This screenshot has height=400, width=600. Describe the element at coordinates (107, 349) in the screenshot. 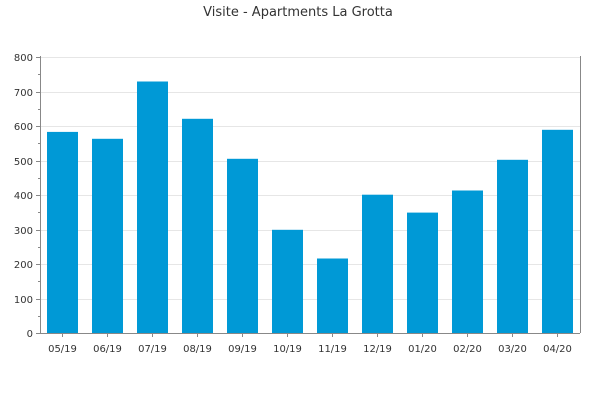

I see `x-tick-label: 06/19` at that location.